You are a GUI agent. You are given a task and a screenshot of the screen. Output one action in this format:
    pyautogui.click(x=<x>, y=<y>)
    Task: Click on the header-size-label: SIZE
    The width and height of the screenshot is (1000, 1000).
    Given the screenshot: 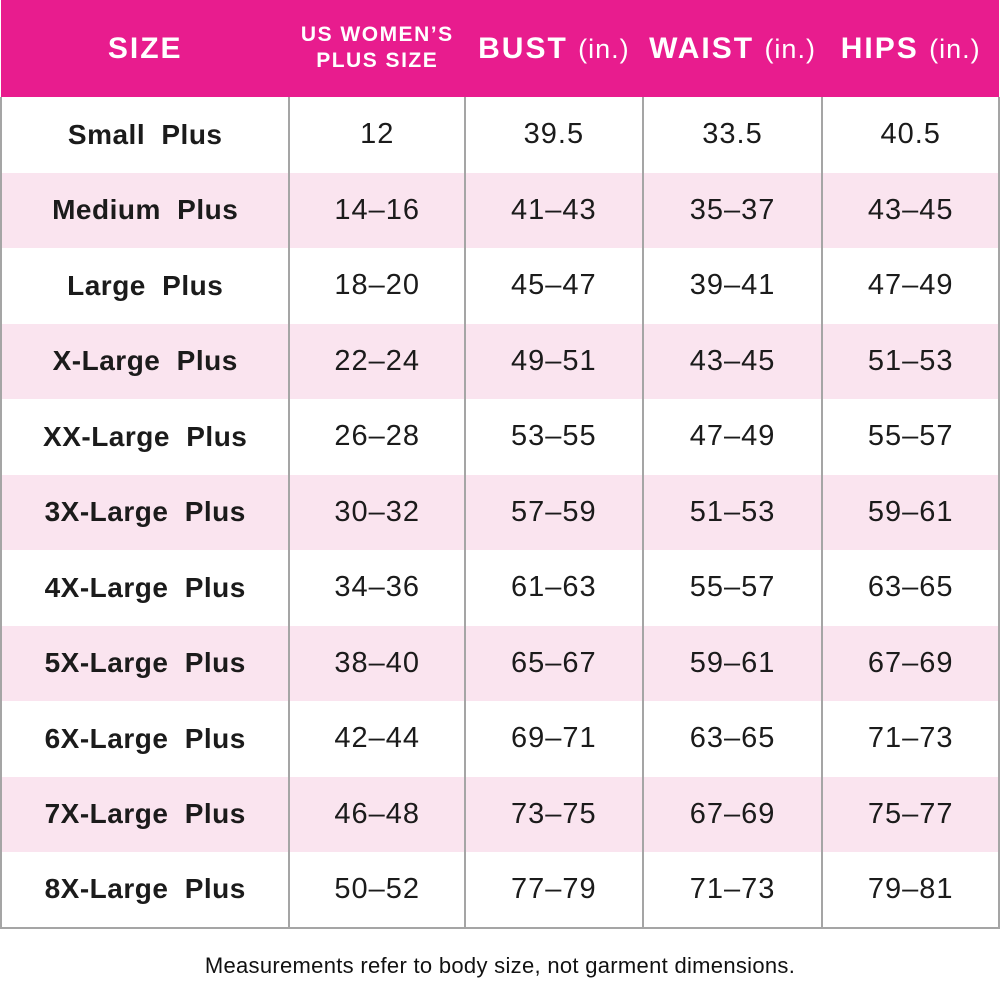 What is the action you would take?
    pyautogui.click(x=145, y=48)
    